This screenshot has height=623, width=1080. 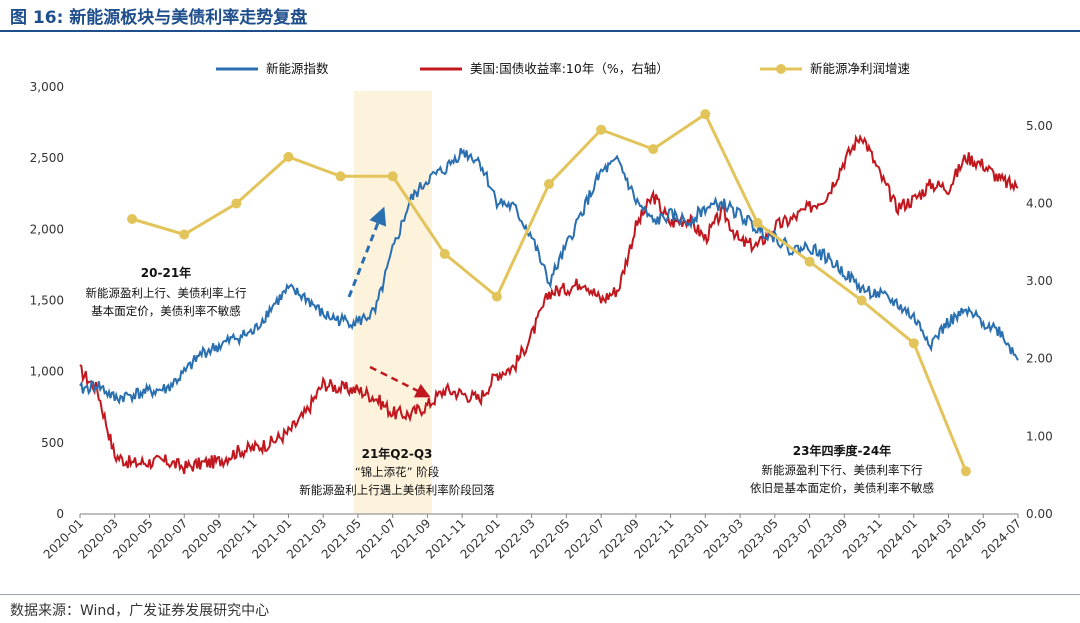 I want to click on anno-mid-line1: “锦上添花” 阶段, so click(x=397, y=472).